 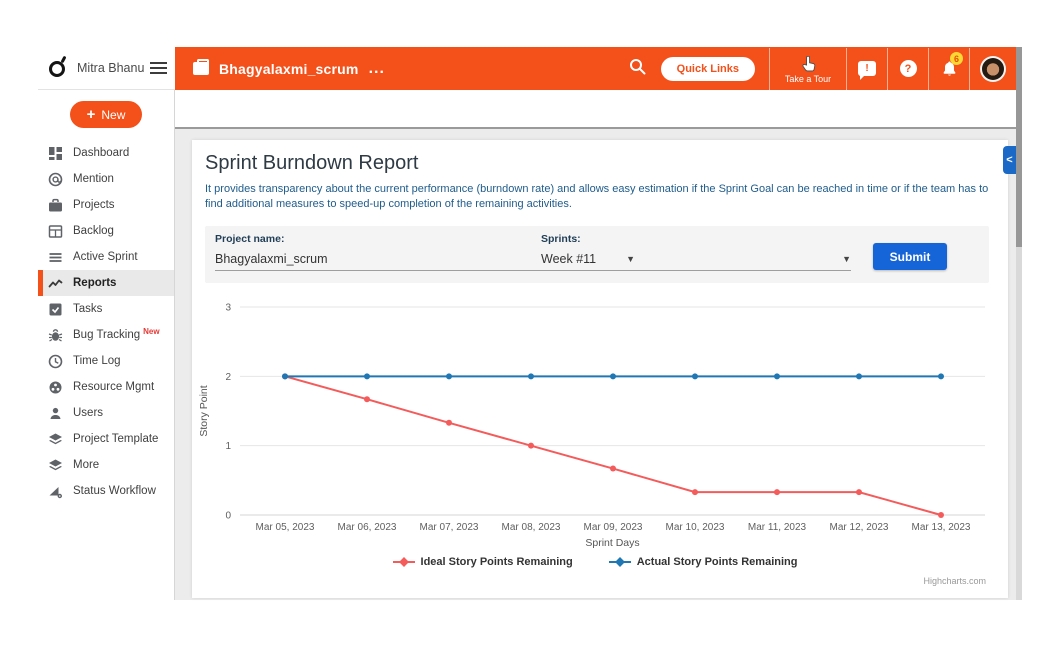 I want to click on sidebar-item-active-sprint: Active Sprint, so click(x=106, y=257).